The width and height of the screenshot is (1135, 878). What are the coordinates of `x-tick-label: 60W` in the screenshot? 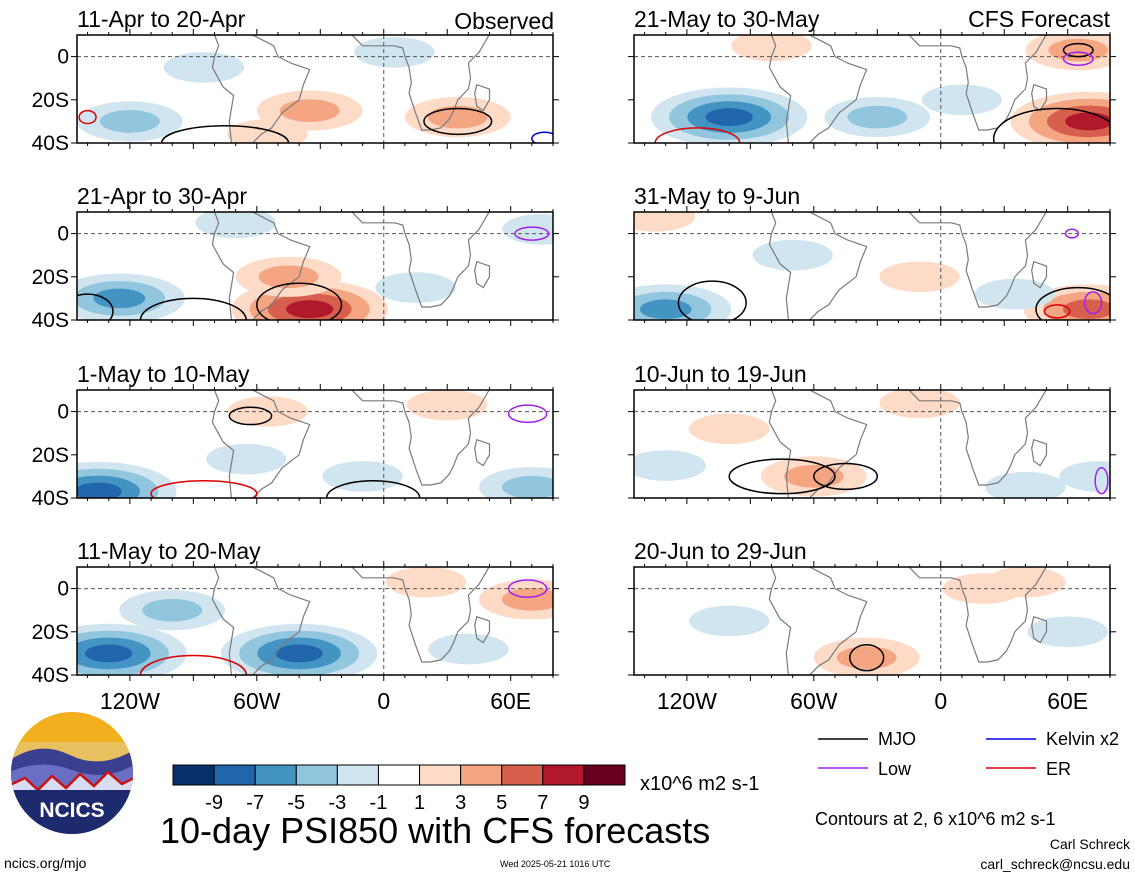 It's located at (814, 701).